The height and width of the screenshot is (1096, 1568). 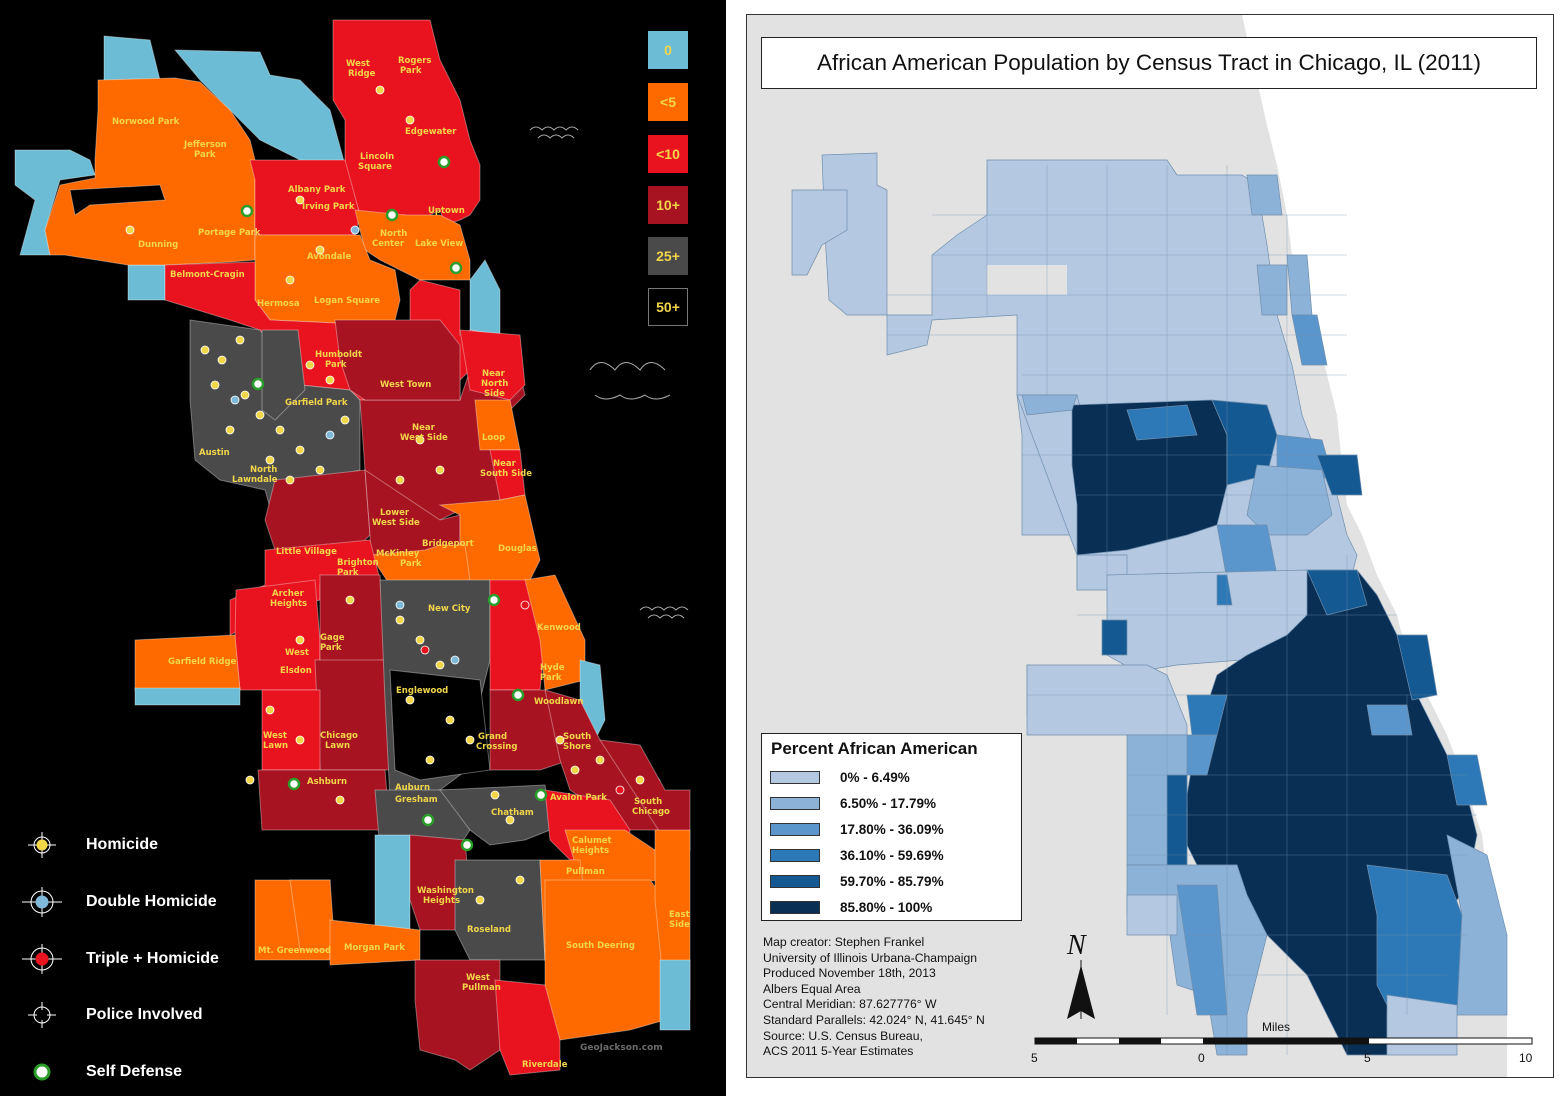 I want to click on legend-self-defense: Self Defense, so click(x=102, y=1072).